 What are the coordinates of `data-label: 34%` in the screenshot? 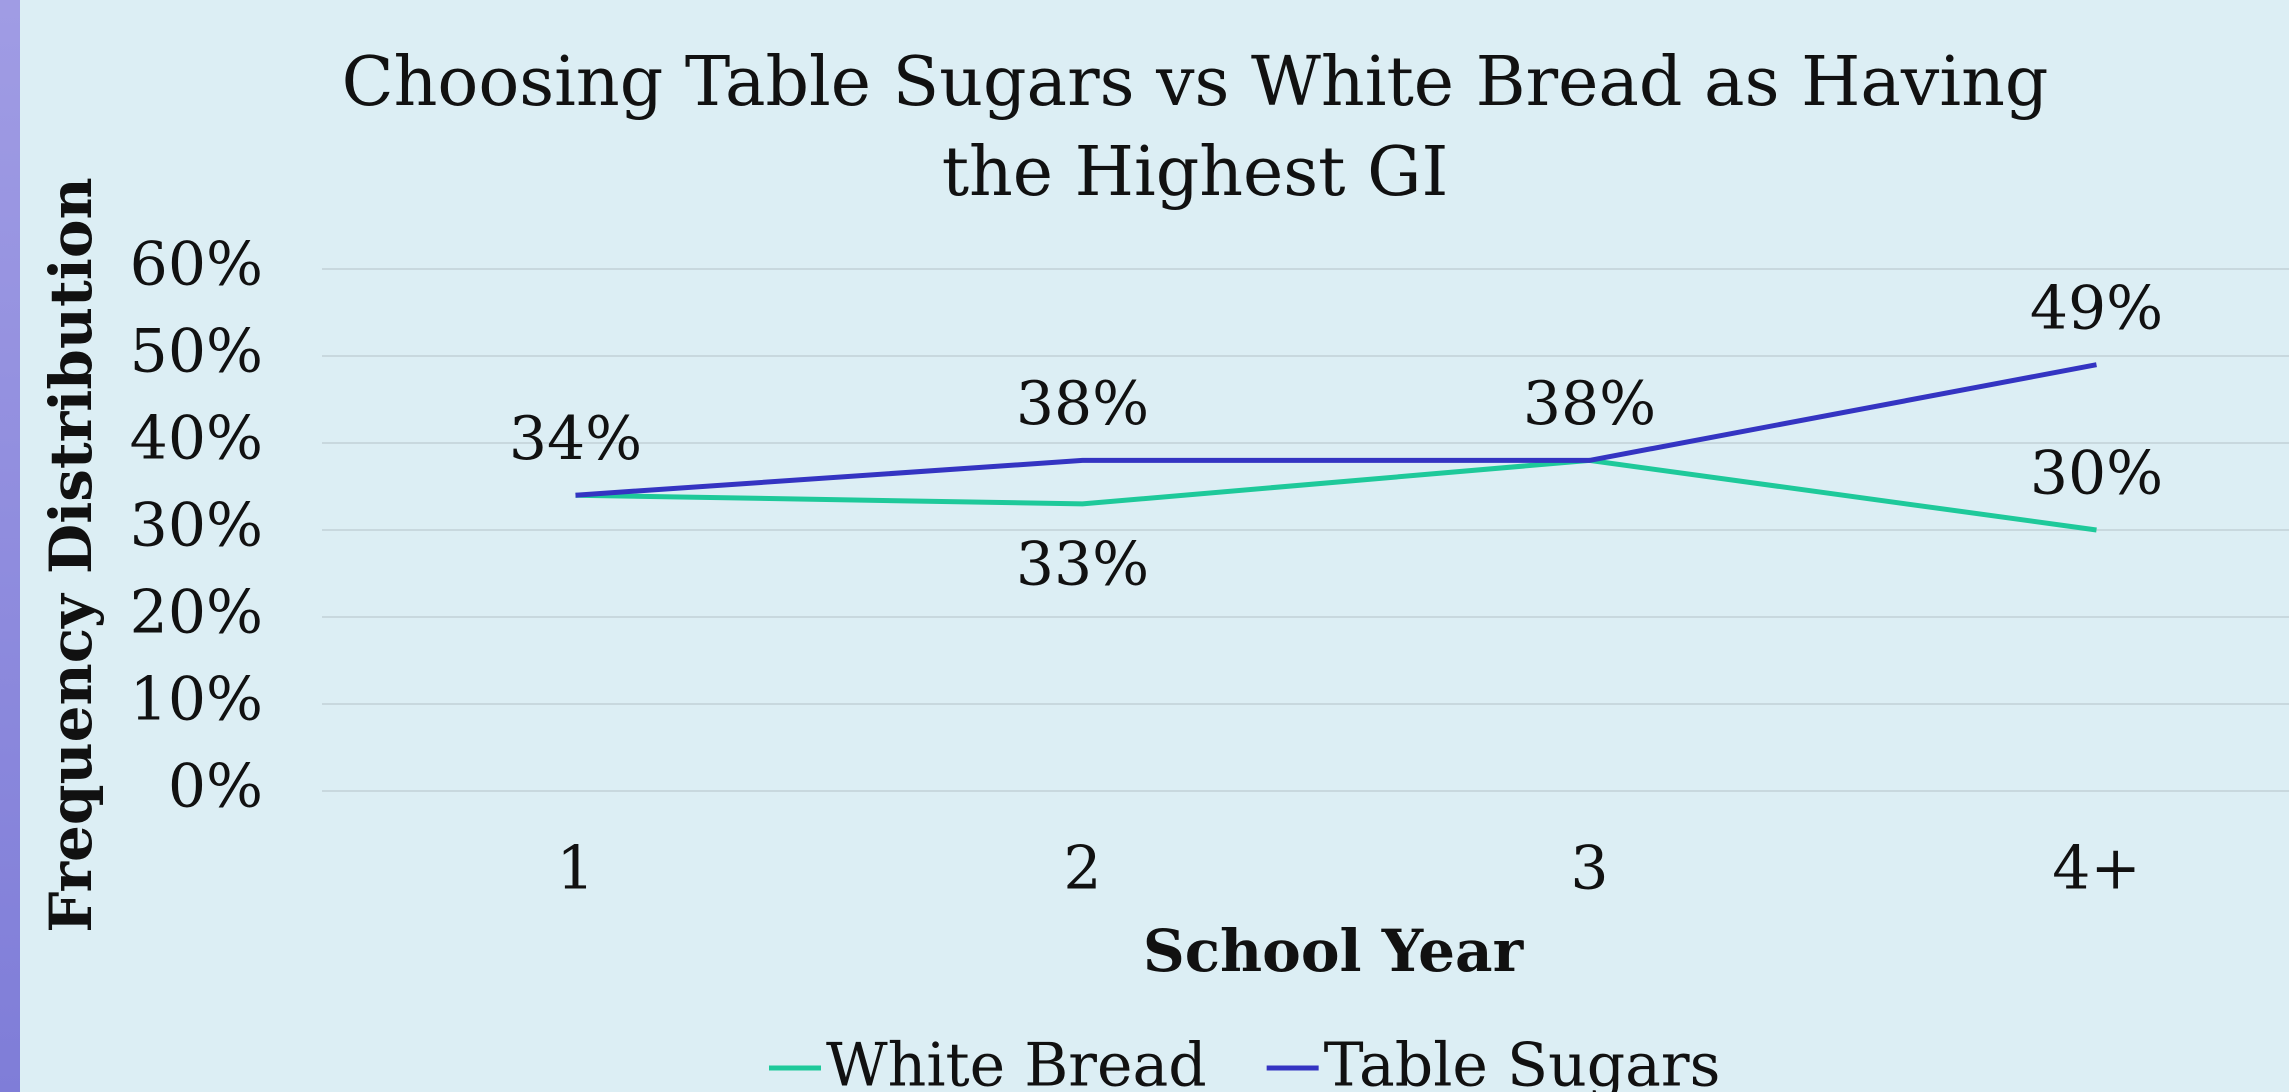 It's located at (575, 439).